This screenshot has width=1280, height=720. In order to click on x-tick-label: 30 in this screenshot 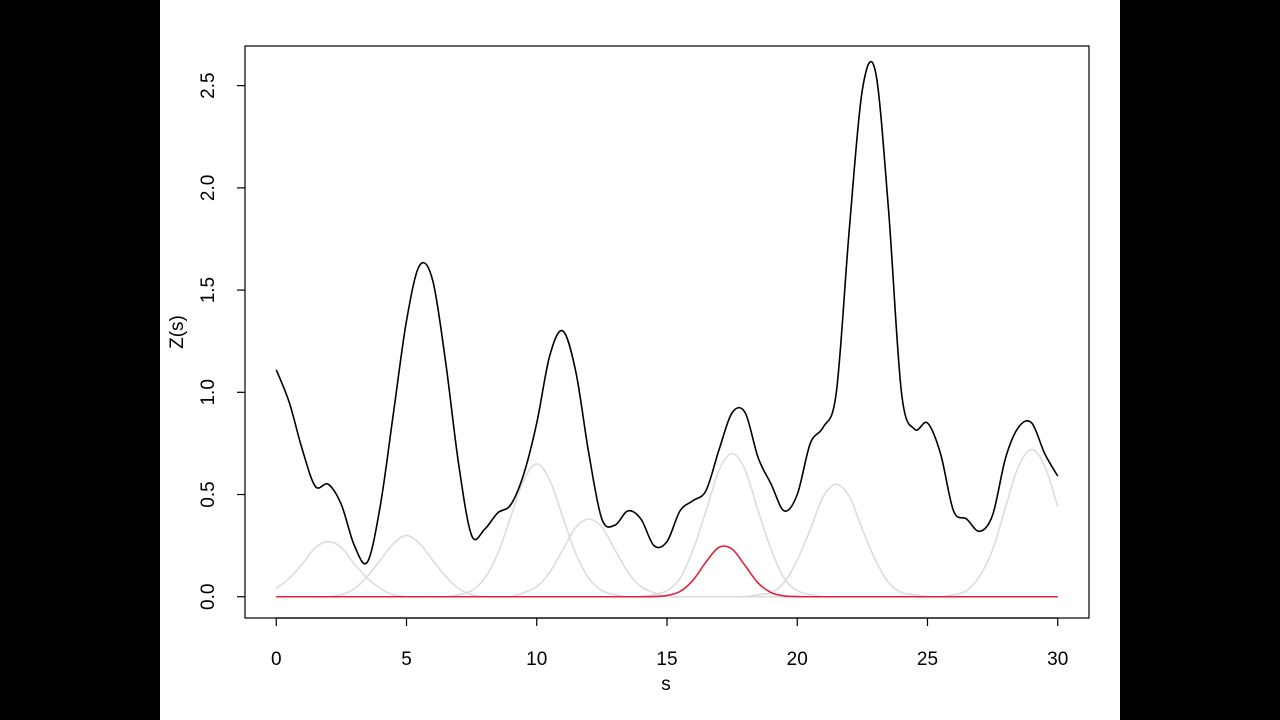, I will do `click(1057, 659)`.